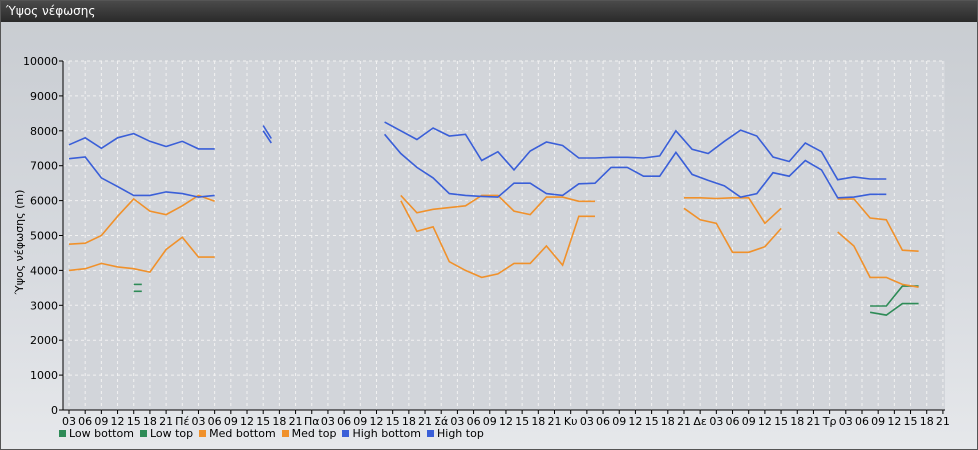  I want to click on legend-item: Med top, so click(309, 433).